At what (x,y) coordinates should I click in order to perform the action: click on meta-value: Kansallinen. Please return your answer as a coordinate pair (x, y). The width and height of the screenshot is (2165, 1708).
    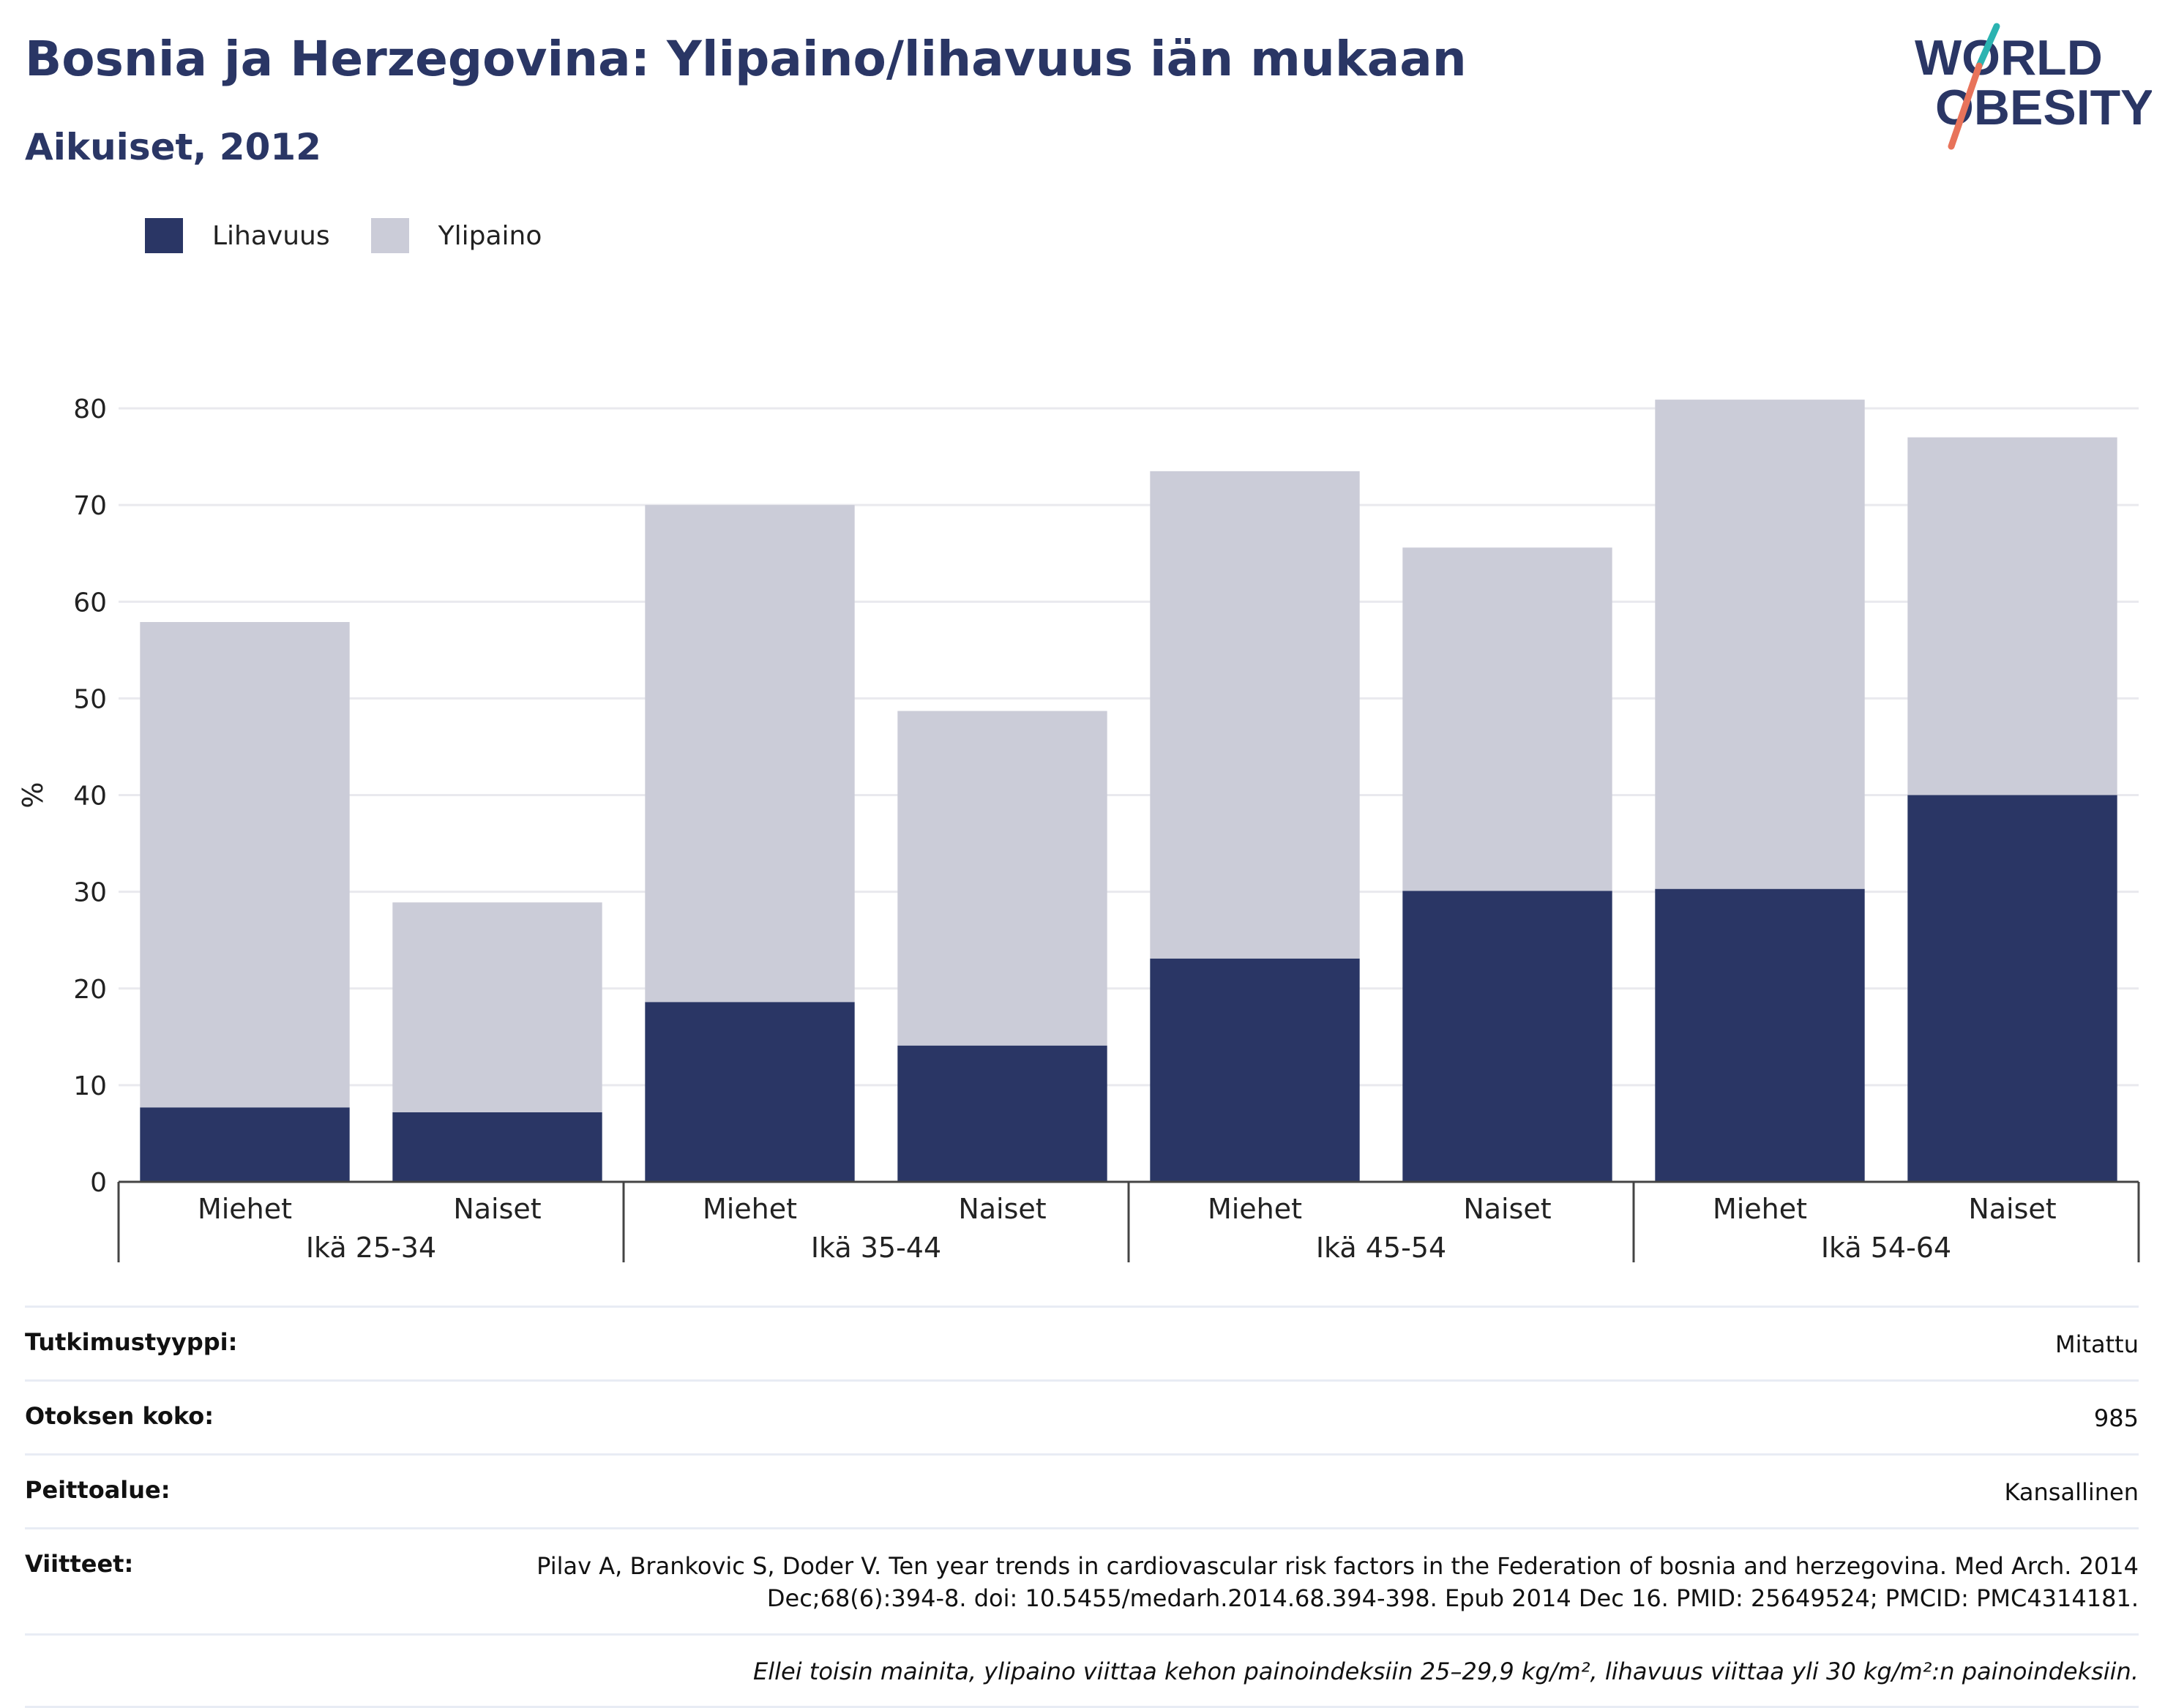
    Looking at the image, I should click on (2071, 1492).